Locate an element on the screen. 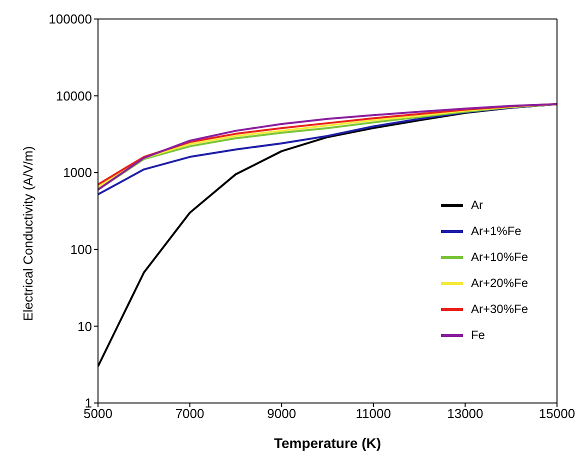 This screenshot has height=475, width=585. x-tick-label: 11000 is located at coordinates (373, 414).